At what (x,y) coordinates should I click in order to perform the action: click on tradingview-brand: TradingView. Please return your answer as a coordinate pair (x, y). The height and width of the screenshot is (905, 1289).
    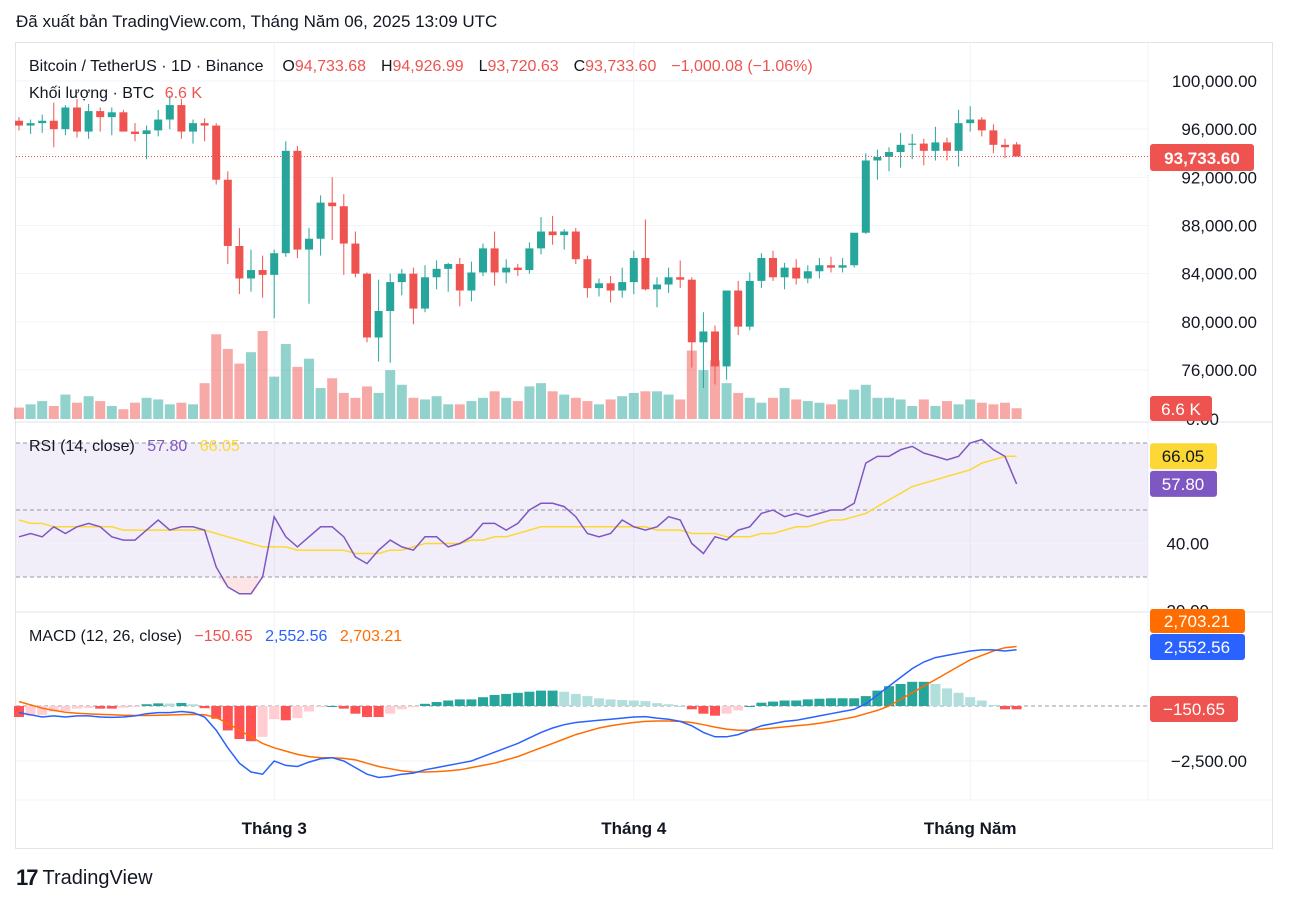
    Looking at the image, I should click on (97, 877).